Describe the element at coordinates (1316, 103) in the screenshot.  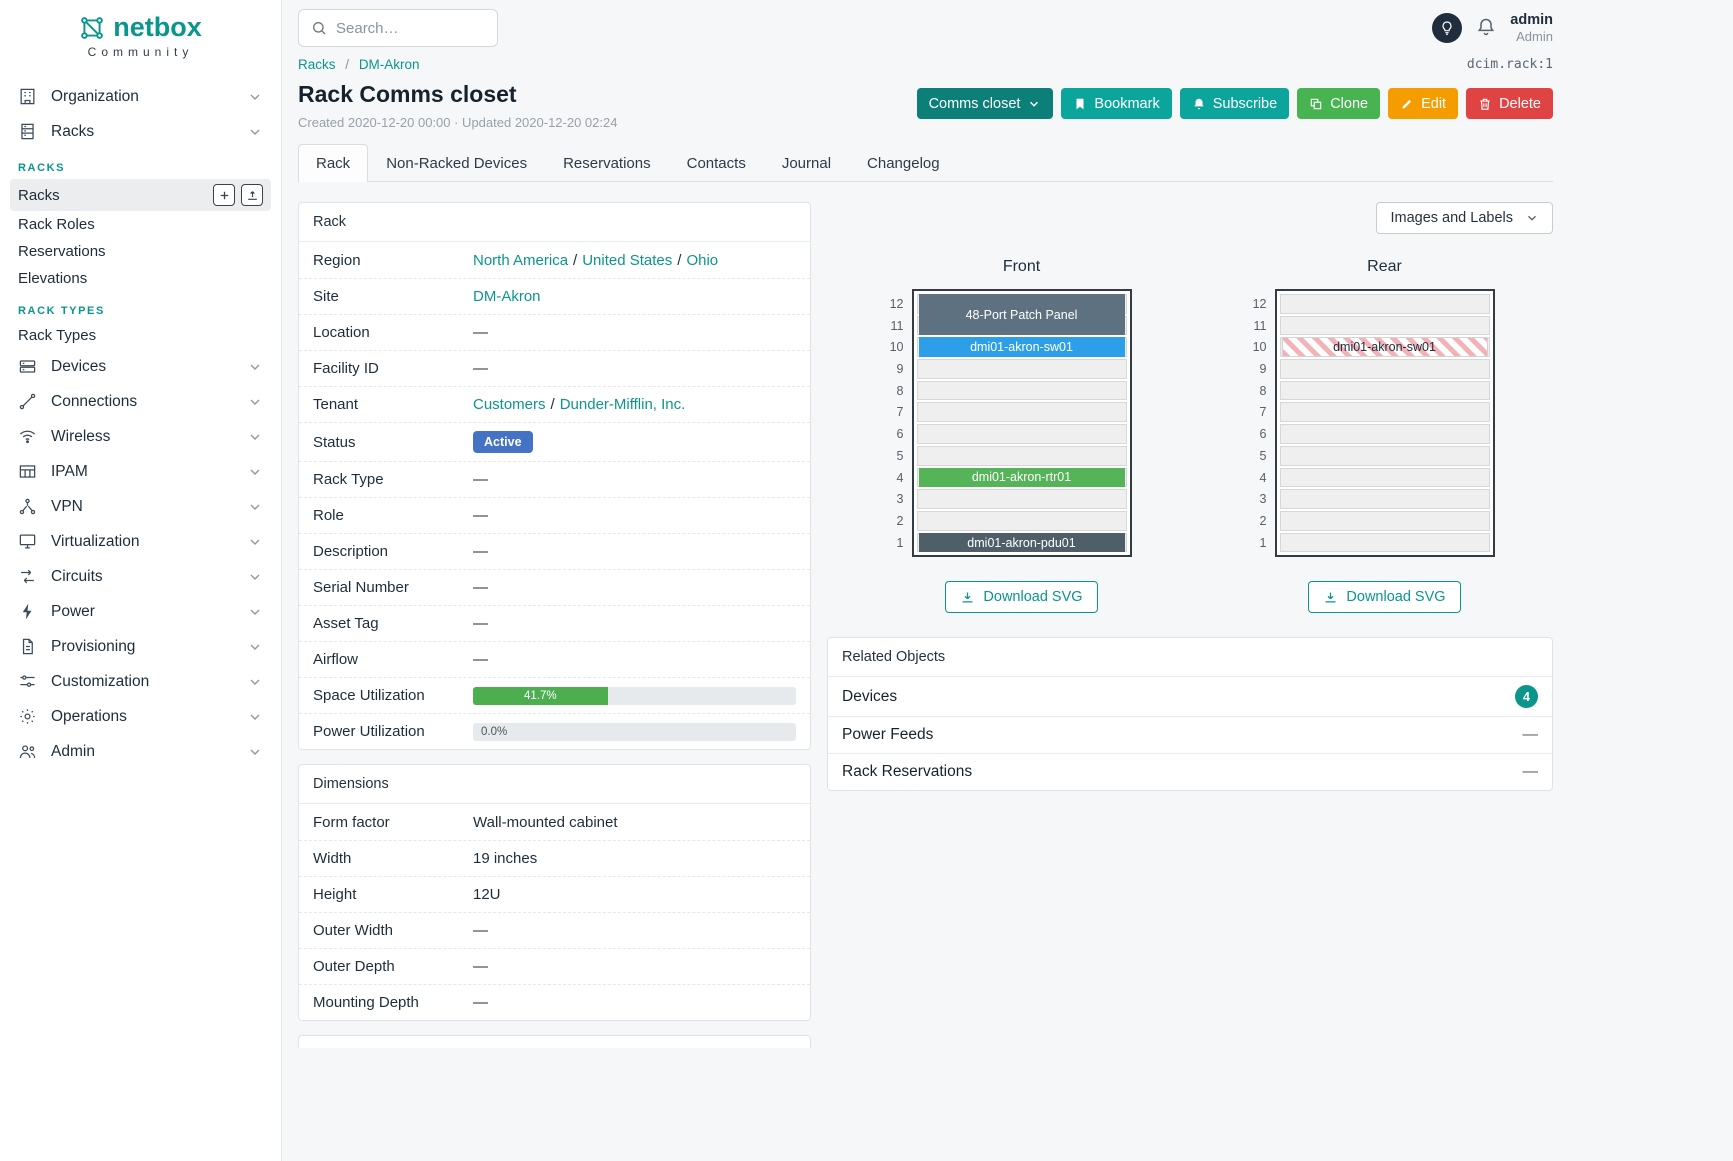
I see `copy-icon` at that location.